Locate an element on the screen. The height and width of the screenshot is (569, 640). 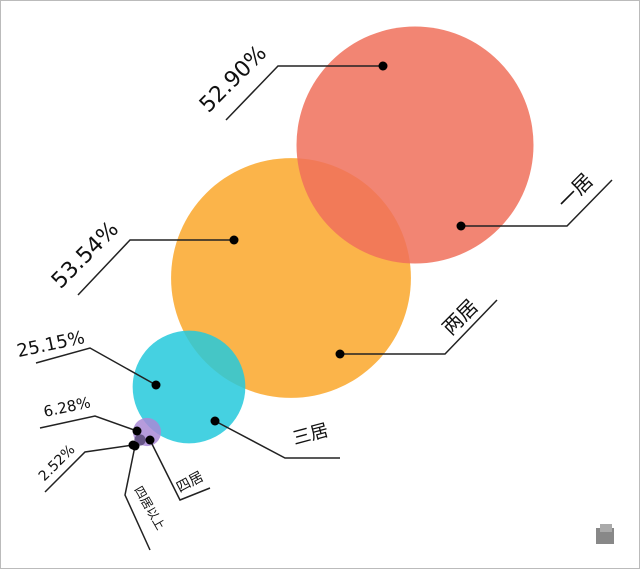
logo is located at coordinates (605, 534).